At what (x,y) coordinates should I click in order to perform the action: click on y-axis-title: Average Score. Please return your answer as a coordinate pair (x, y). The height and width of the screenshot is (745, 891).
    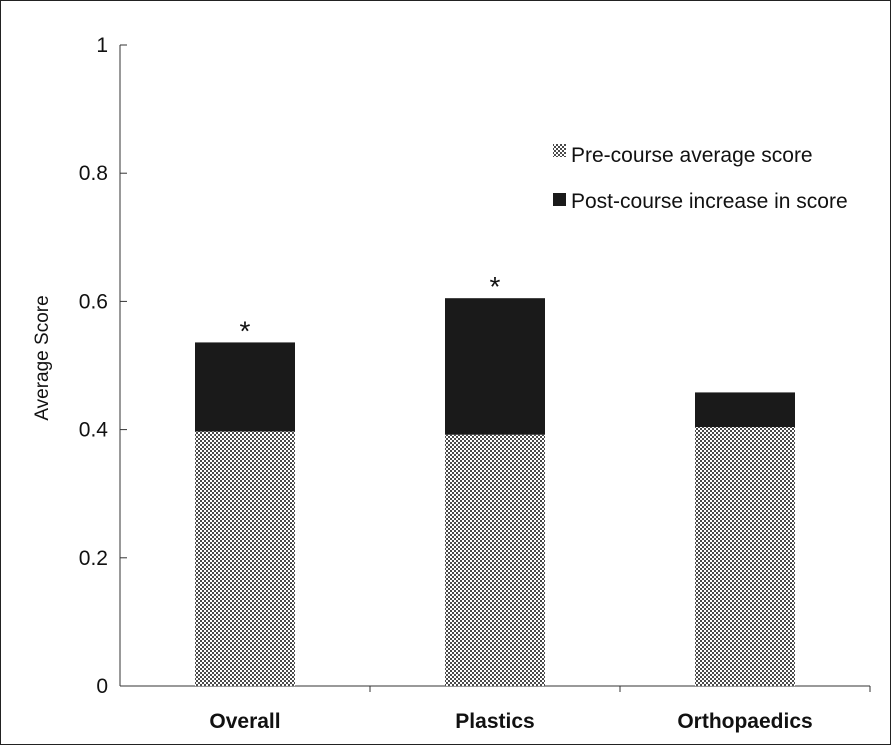
    Looking at the image, I should click on (42, 357).